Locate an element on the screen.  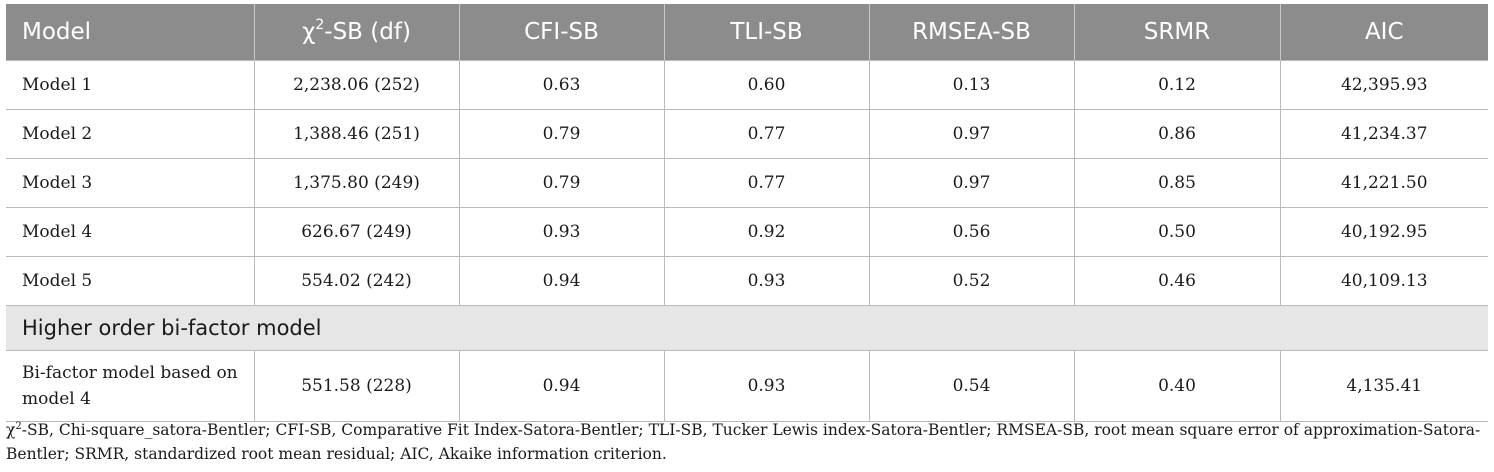
cell-model: Model 4 is located at coordinates (130, 231).